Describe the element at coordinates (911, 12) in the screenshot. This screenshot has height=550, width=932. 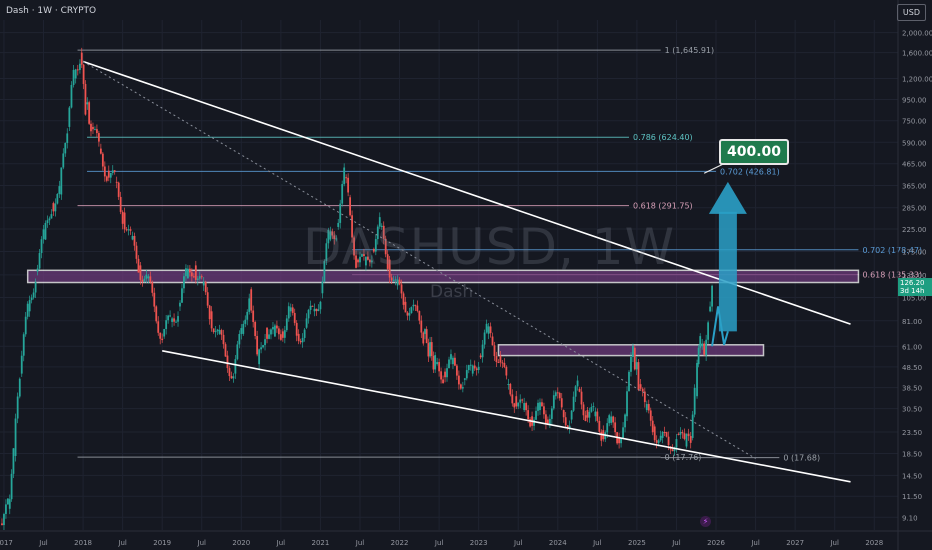
I see `currency-button: USD` at that location.